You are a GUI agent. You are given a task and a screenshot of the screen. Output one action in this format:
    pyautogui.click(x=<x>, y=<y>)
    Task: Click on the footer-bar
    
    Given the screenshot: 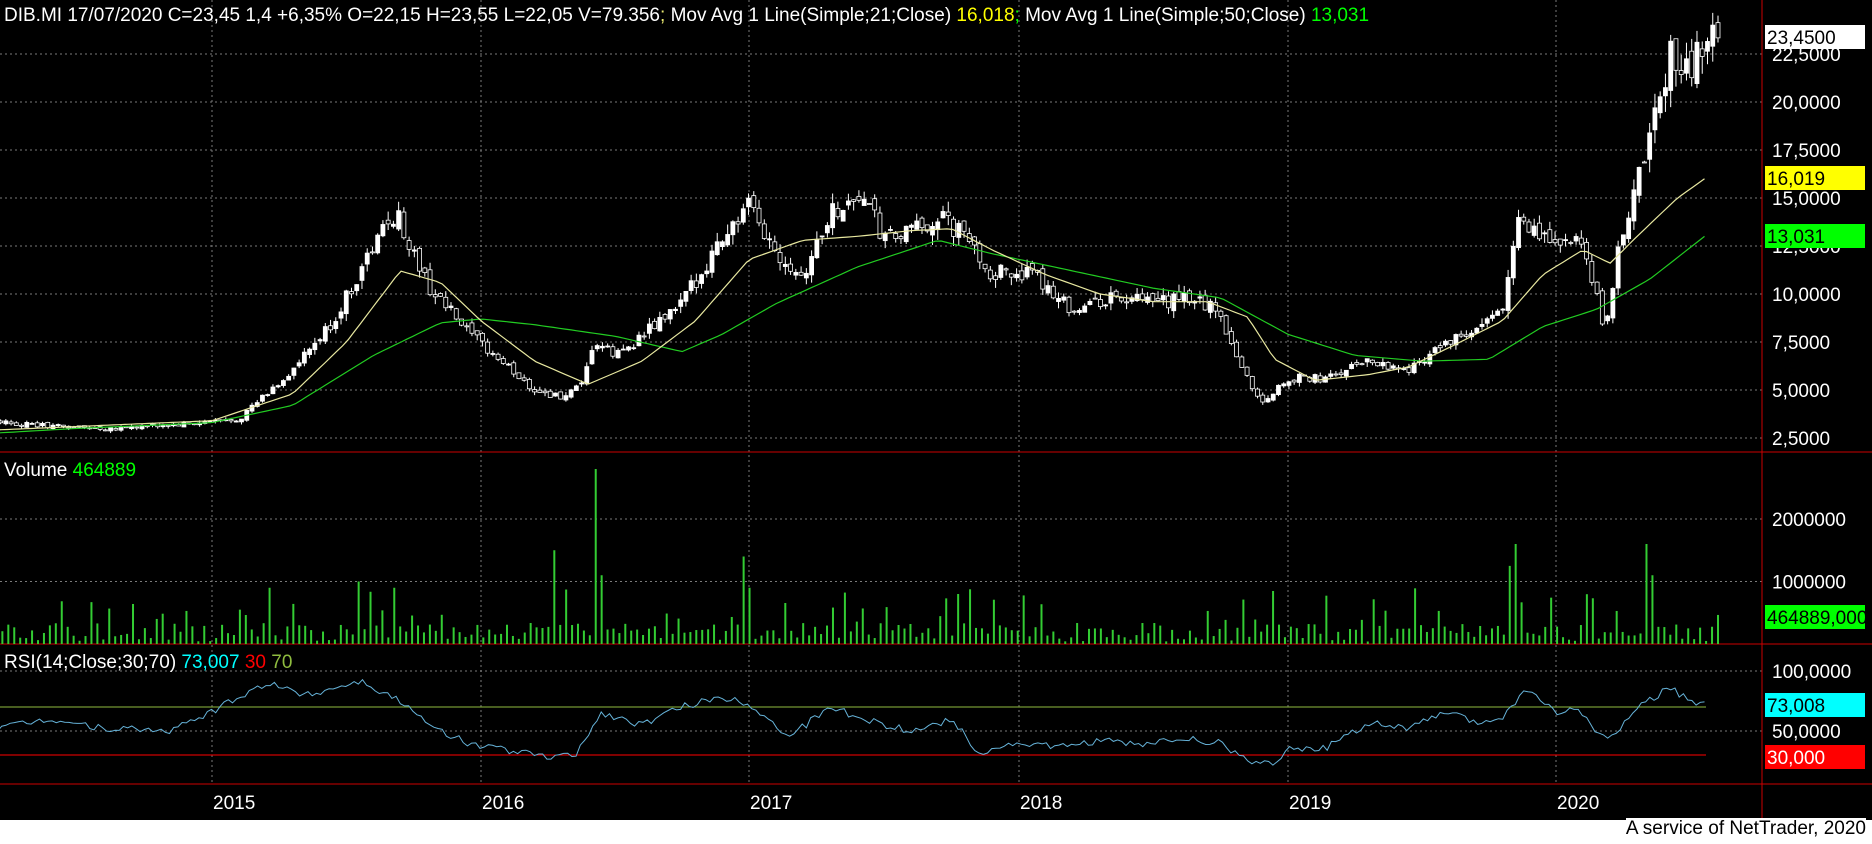 What is the action you would take?
    pyautogui.click(x=936, y=832)
    